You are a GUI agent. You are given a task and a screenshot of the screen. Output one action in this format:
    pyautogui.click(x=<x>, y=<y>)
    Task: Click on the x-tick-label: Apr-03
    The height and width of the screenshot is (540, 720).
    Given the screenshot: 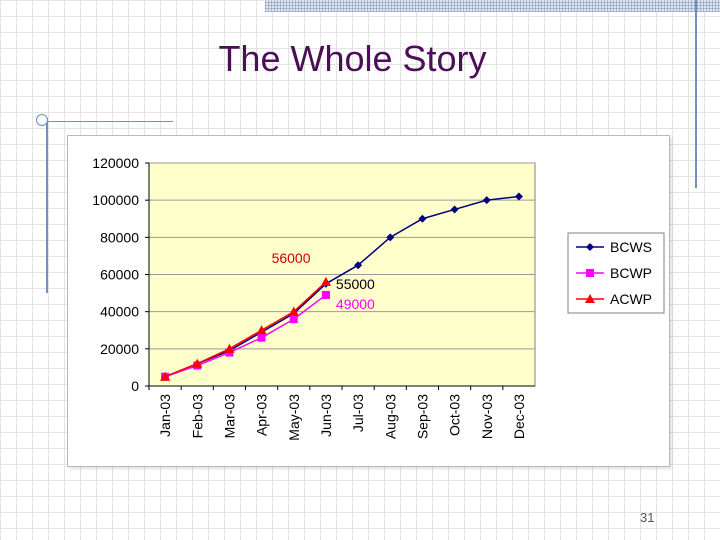 What is the action you would take?
    pyautogui.click(x=262, y=415)
    